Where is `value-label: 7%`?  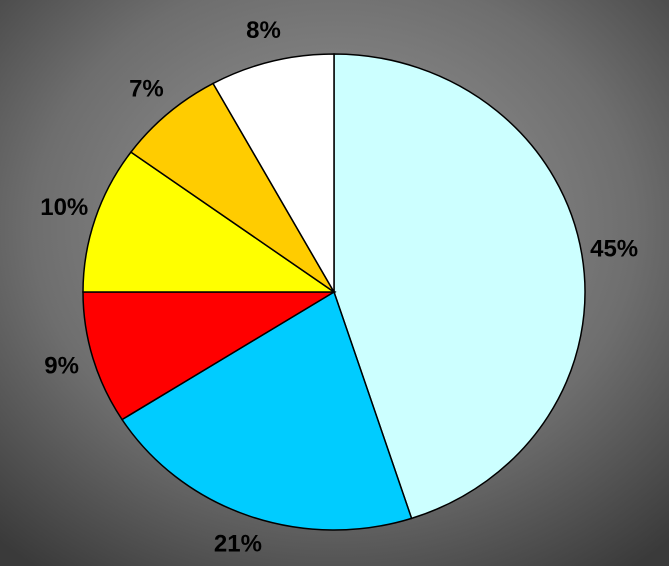 value-label: 7% is located at coordinates (146, 89).